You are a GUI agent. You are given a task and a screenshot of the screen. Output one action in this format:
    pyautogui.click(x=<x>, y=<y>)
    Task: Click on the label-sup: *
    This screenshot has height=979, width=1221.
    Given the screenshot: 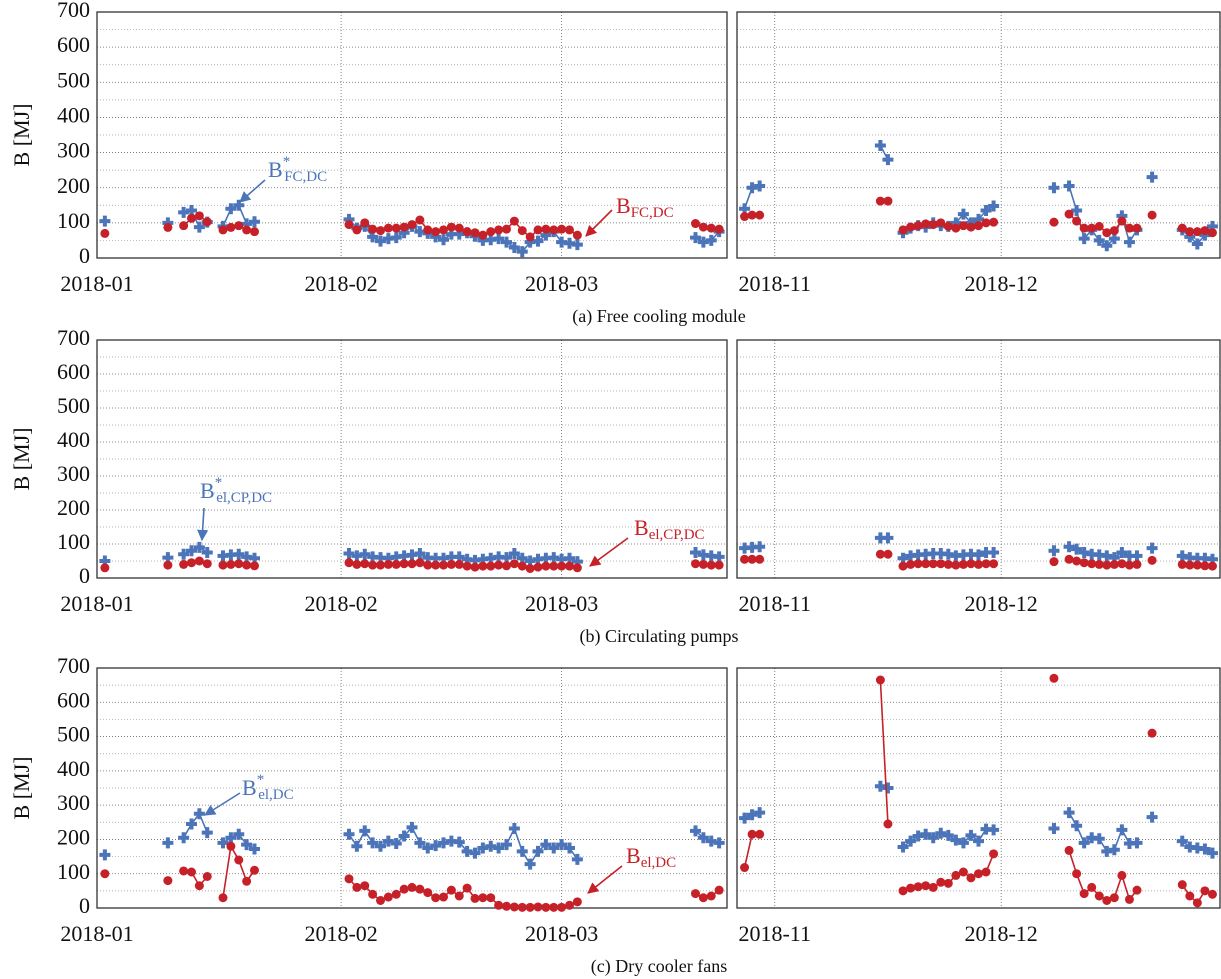 What is the action you would take?
    pyautogui.click(x=261, y=780)
    